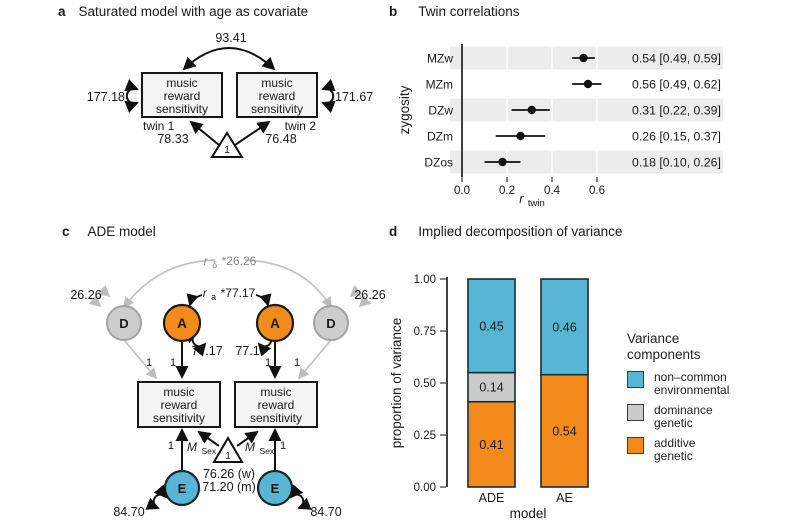 The image size is (800, 524). I want to click on panel-c-tag: c, so click(66, 231).